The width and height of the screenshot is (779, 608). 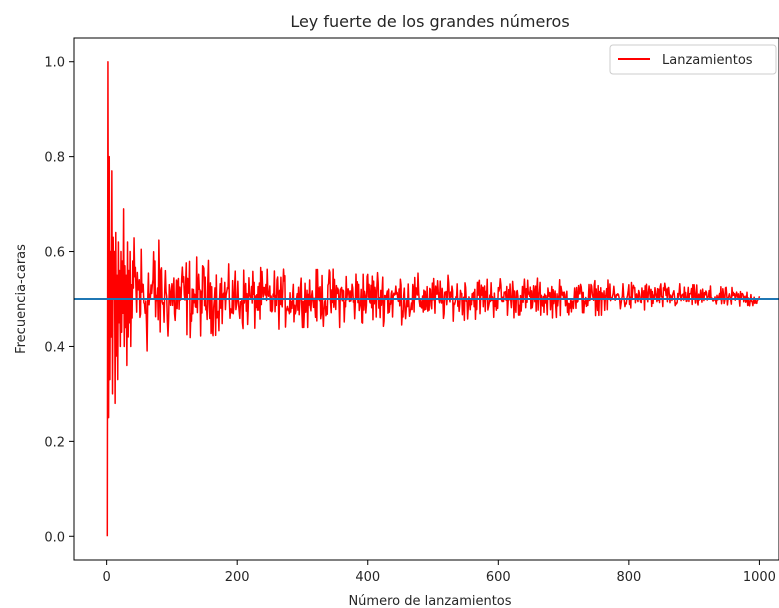 I want to click on chart-title: Ley fuerte de los grandes números, so click(x=429, y=21).